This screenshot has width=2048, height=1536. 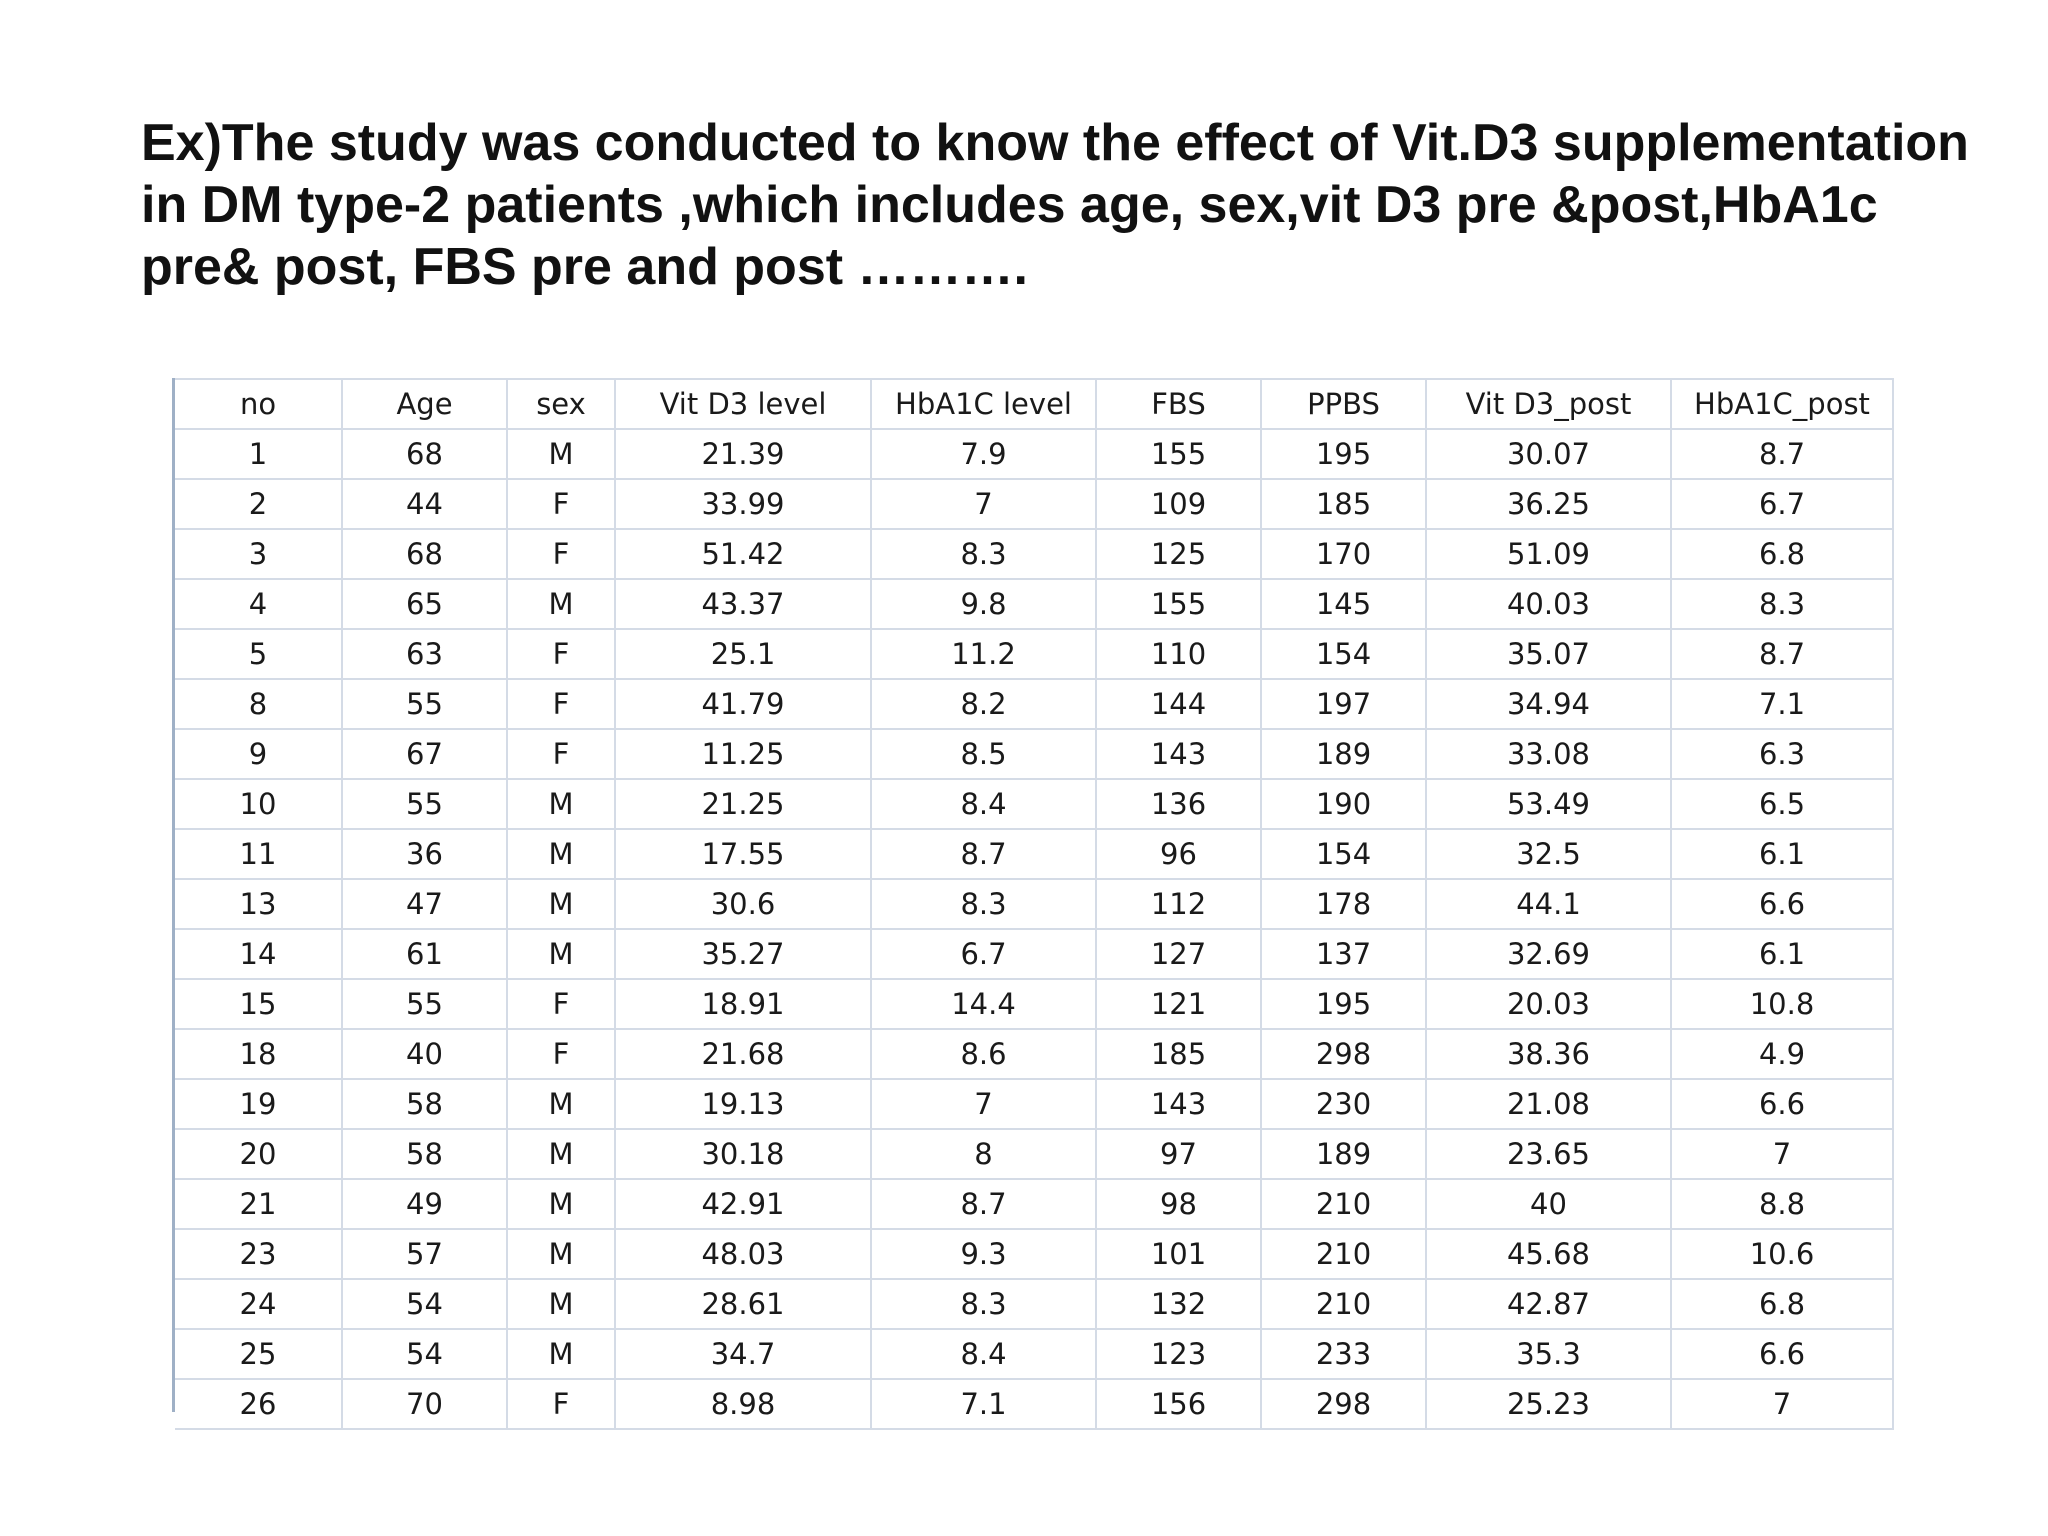 I want to click on cell-vitd3-level: 30.6, so click(x=743, y=904).